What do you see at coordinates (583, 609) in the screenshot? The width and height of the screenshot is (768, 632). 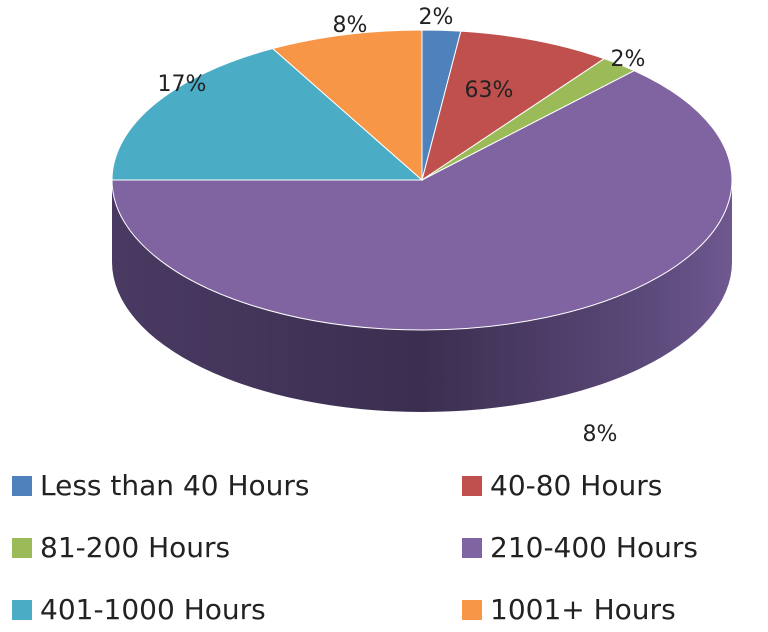 I see `legend-label: 1001+ Hours` at bounding box center [583, 609].